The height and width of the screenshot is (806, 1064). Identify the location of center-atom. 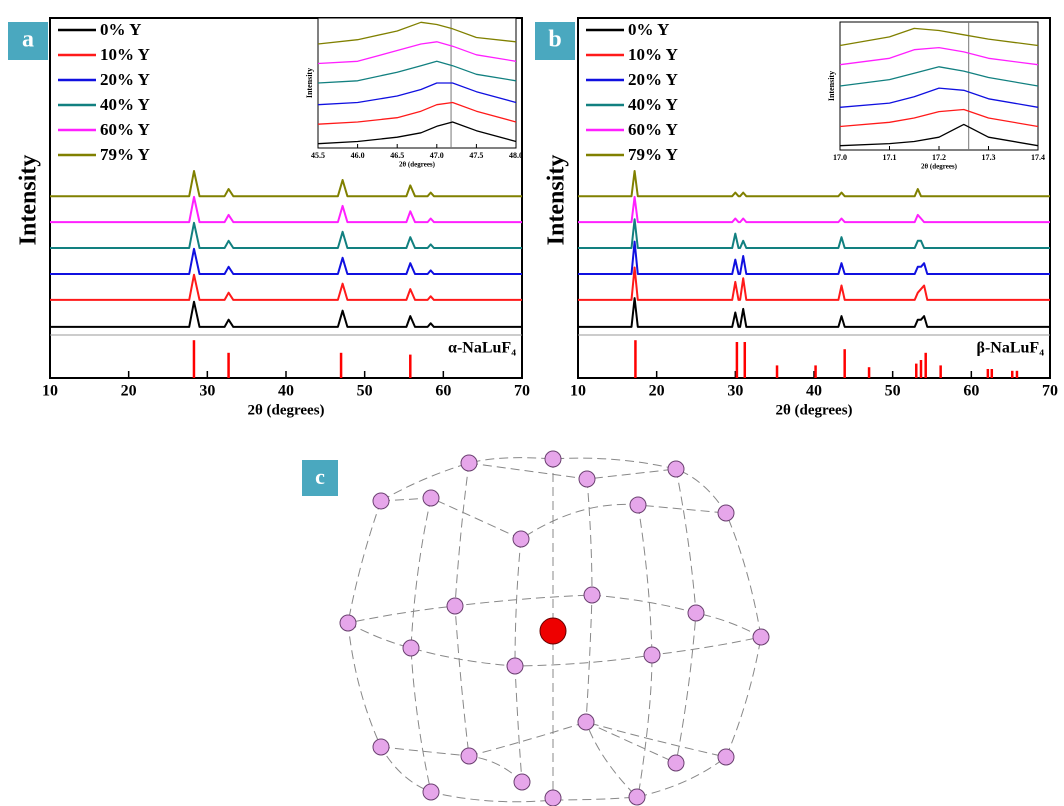
(553, 631).